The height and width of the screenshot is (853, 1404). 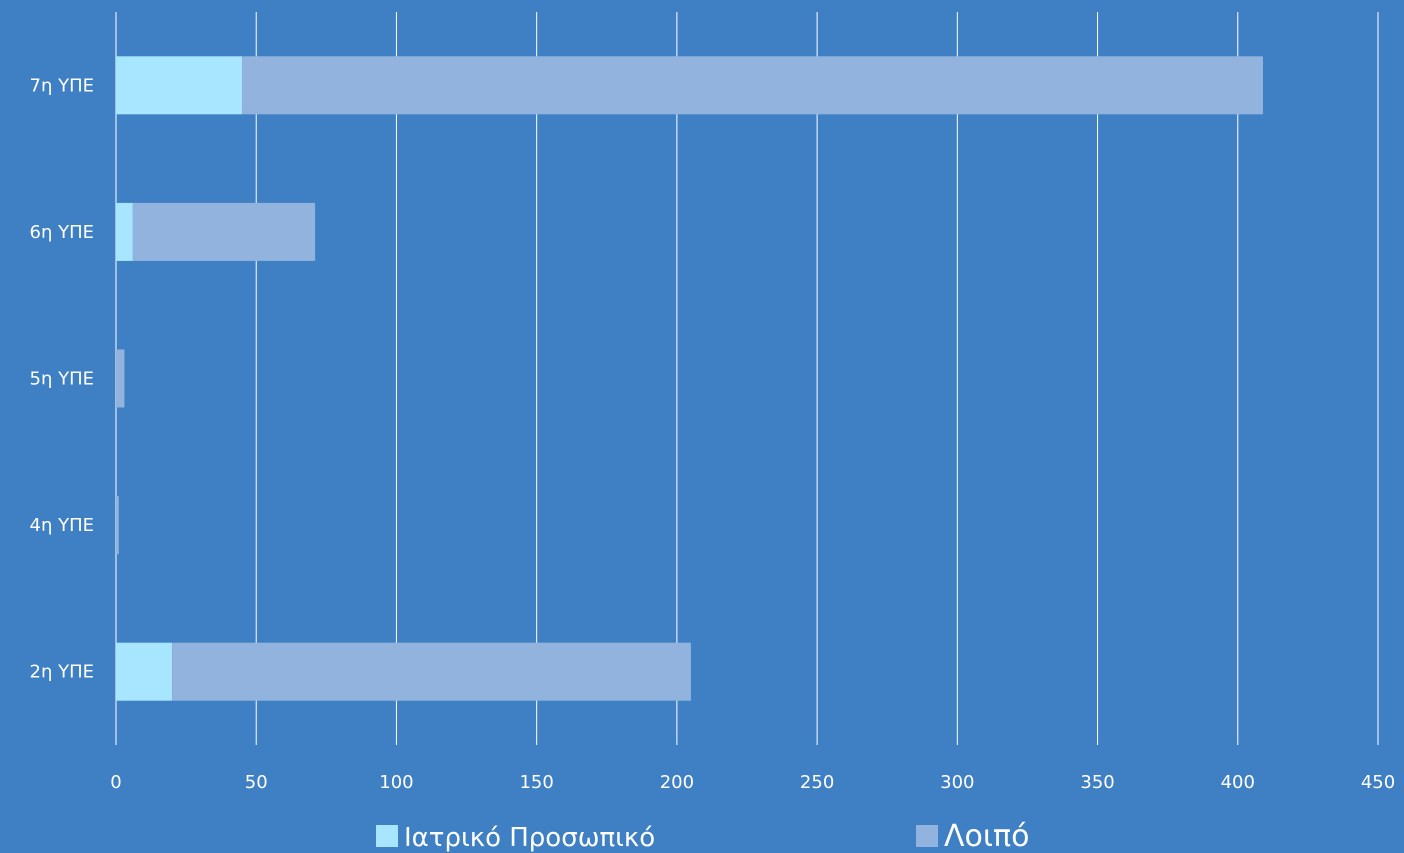 I want to click on x-axis-tick-labels: 0 50 100 150 200 250 300 350 400 450, so click(x=752, y=782).